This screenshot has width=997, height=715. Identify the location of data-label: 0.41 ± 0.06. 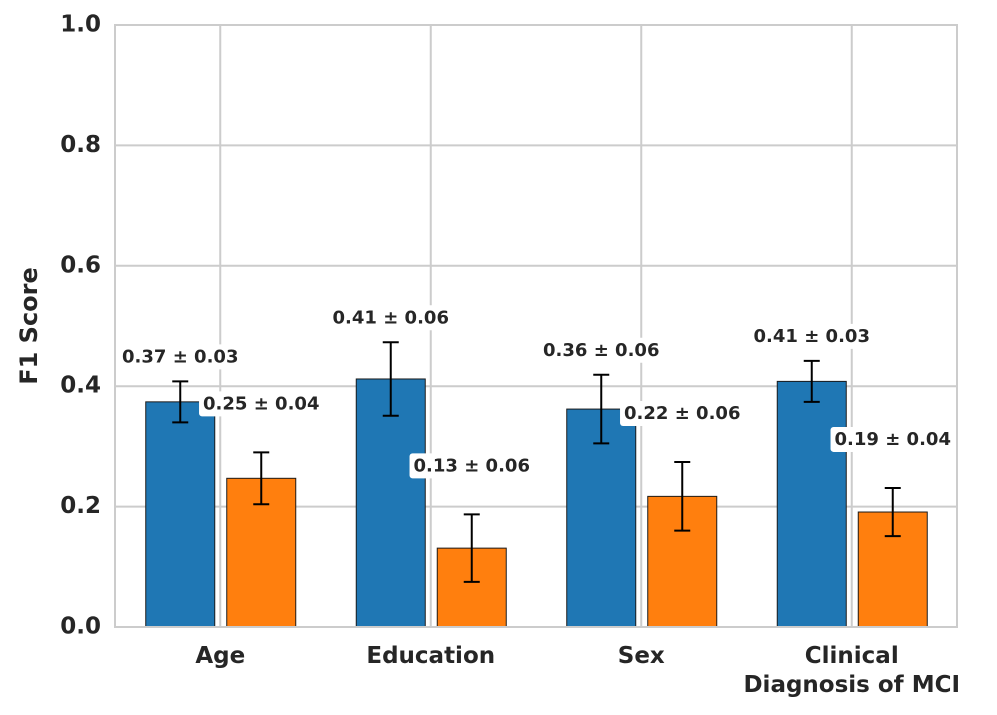
(391, 317).